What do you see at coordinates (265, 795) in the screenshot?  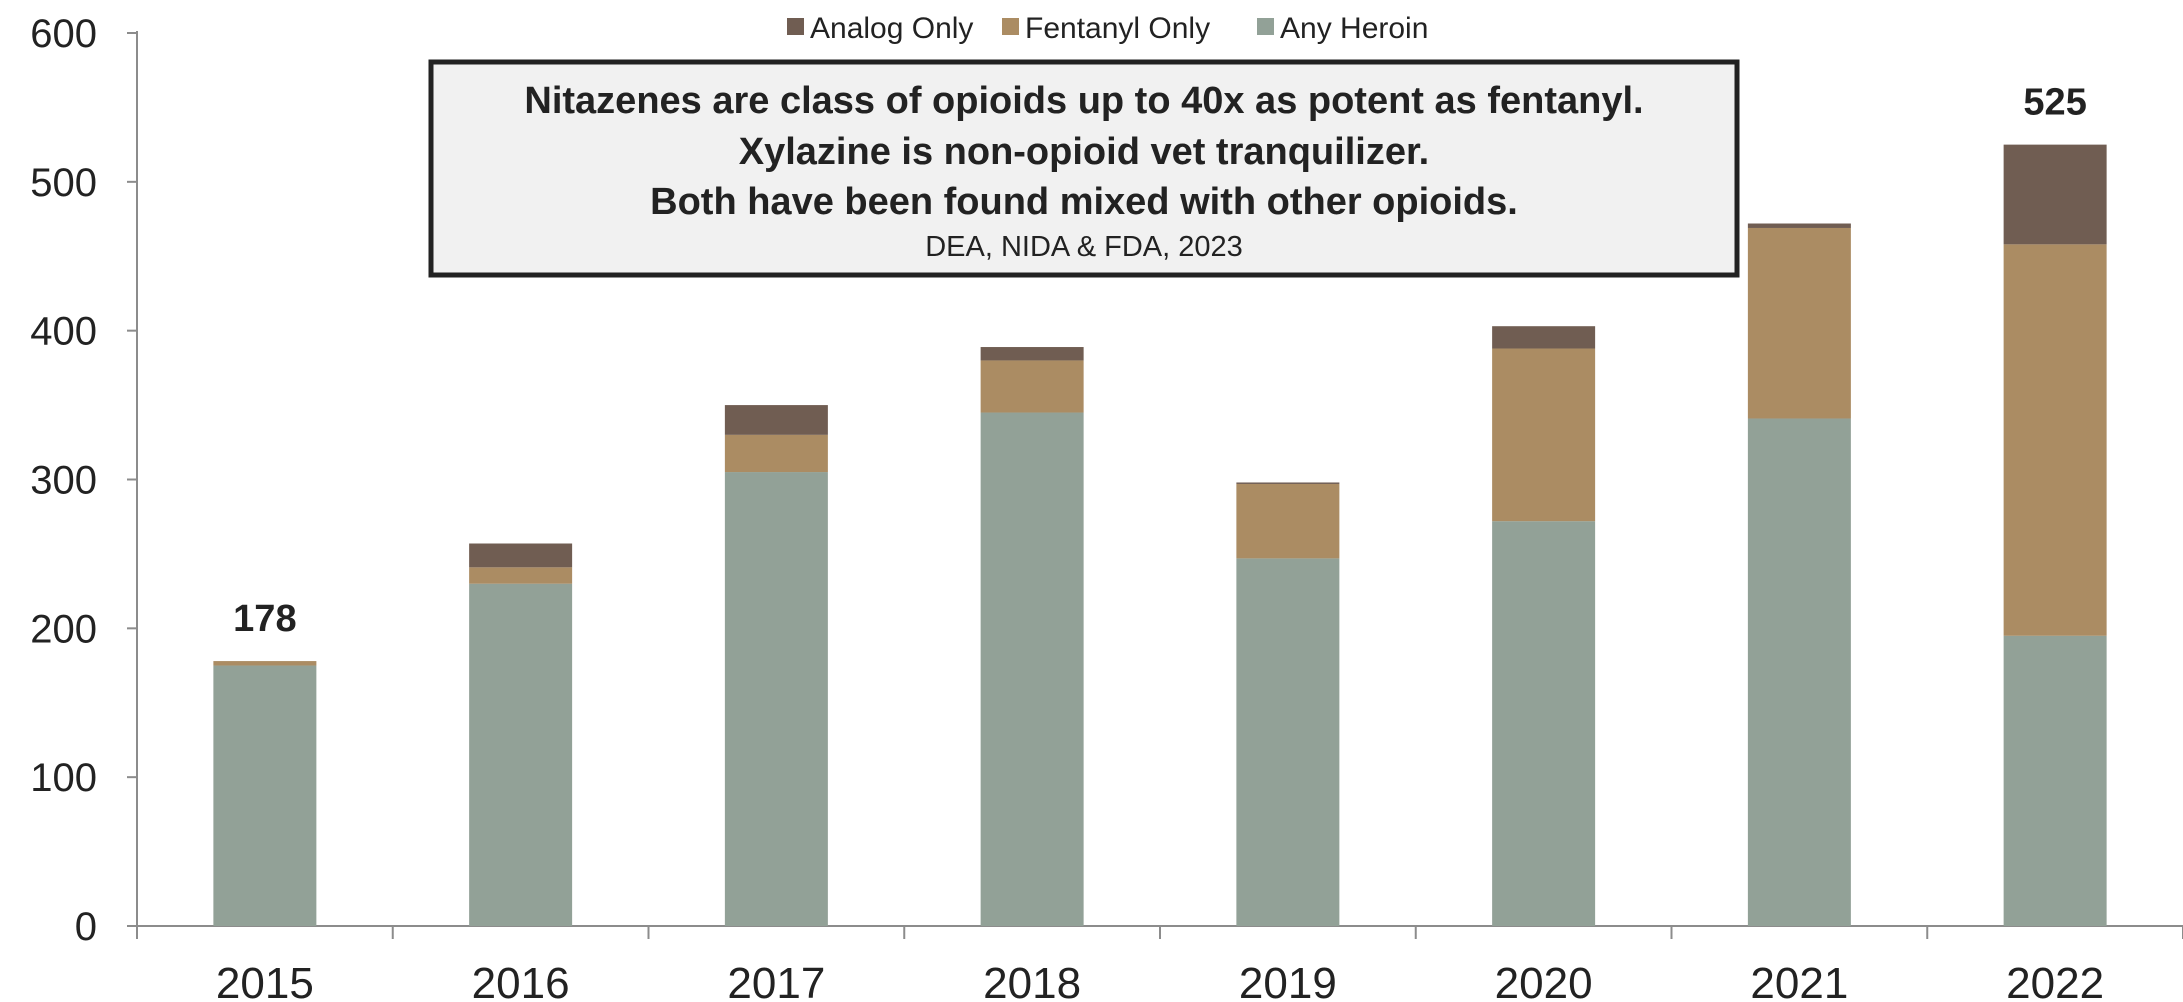 I see `bar-any-heroin-2015` at bounding box center [265, 795].